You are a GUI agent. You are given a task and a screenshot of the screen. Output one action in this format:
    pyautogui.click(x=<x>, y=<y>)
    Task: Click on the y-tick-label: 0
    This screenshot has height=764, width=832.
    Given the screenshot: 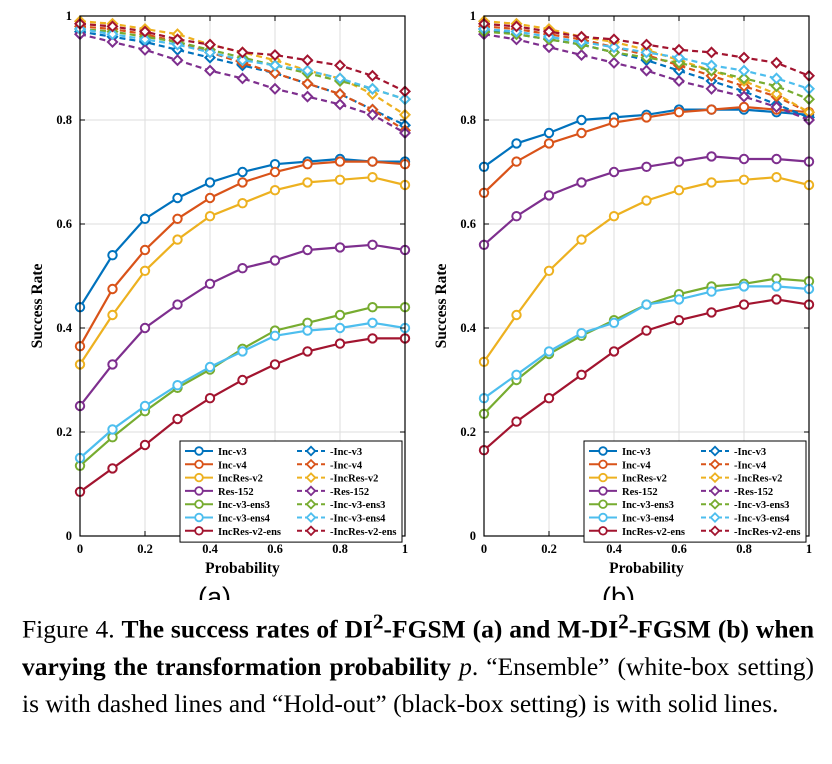 What is the action you would take?
    pyautogui.click(x=473, y=536)
    